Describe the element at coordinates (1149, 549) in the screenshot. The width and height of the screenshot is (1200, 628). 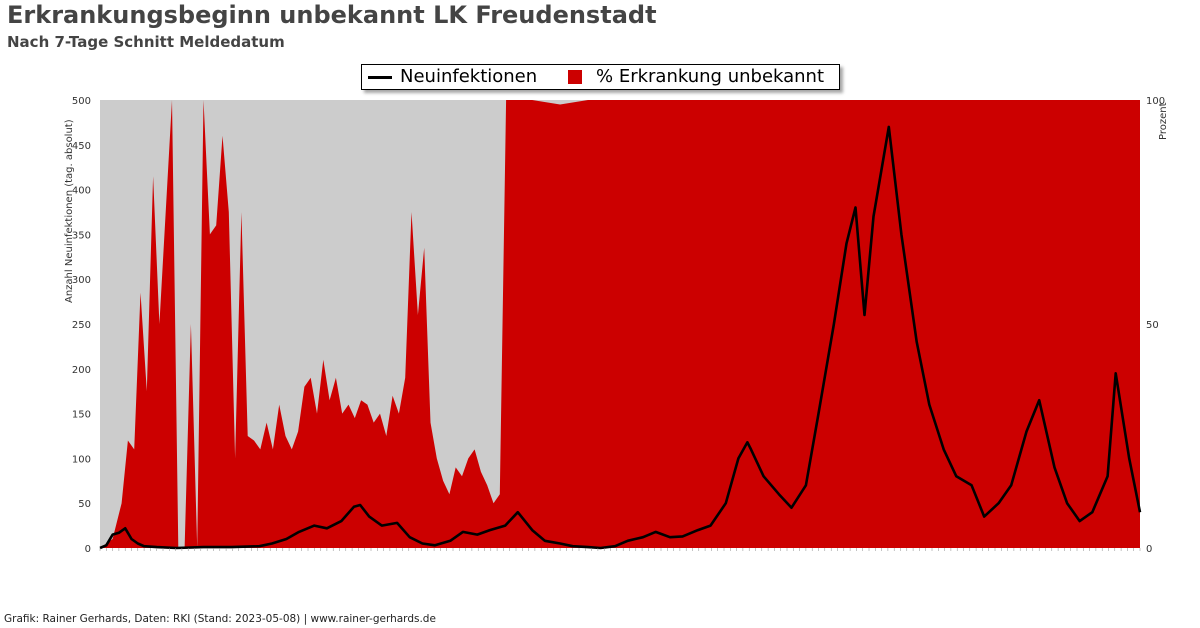
I see `y2-tick-label: 0` at that location.